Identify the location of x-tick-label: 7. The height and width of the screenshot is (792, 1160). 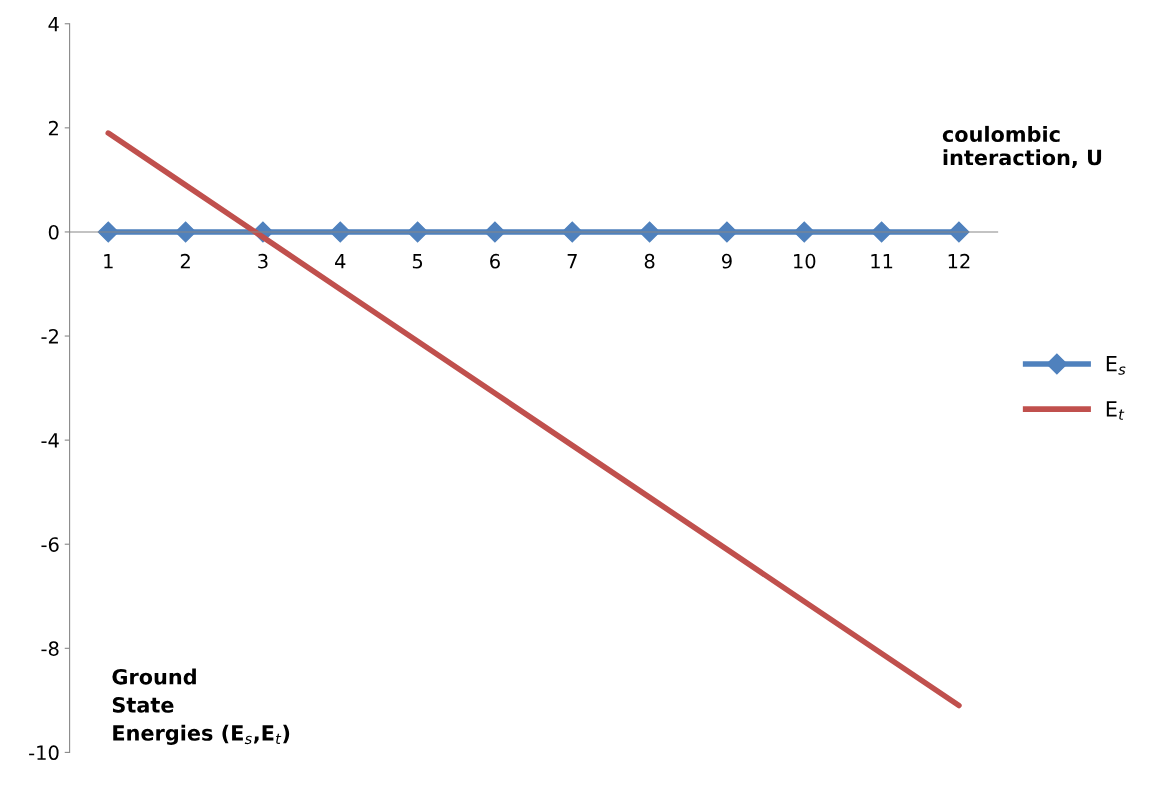
(572, 261).